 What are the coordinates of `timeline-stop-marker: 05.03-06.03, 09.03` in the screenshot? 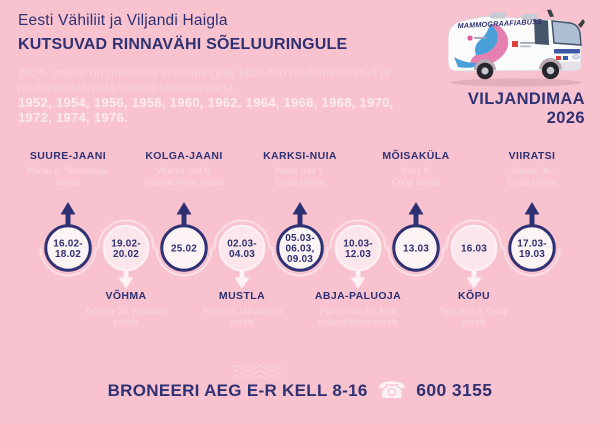 It's located at (300, 237).